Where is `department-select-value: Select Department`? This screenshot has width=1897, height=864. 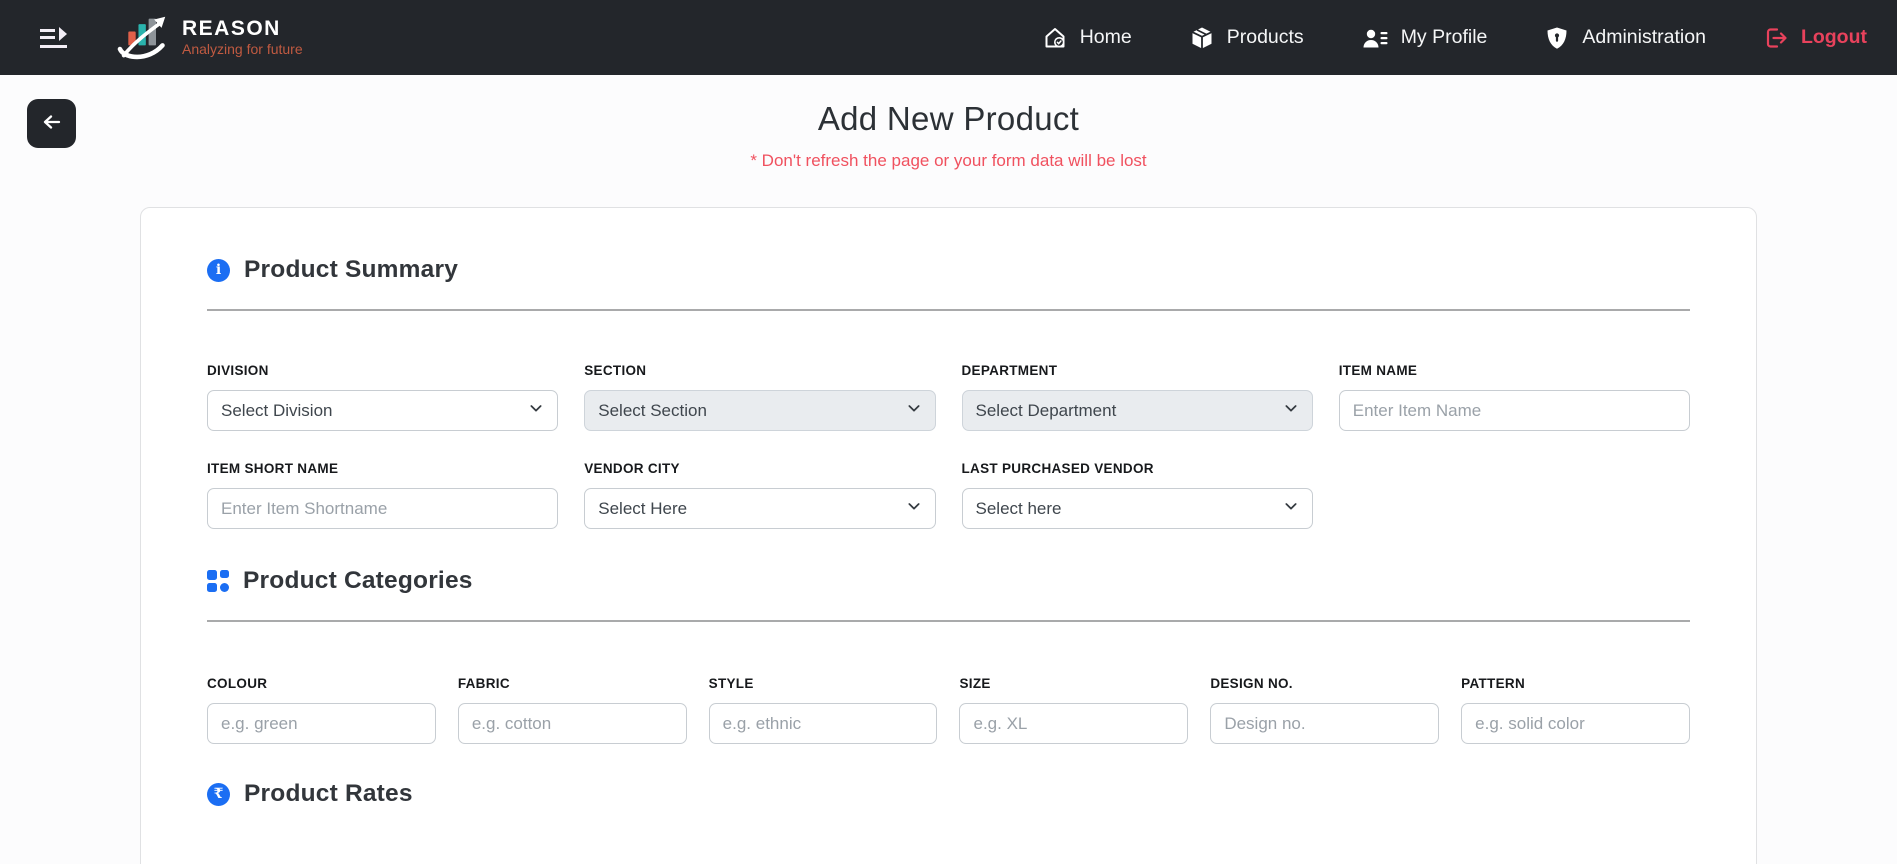
department-select-value: Select Department is located at coordinates (1046, 410).